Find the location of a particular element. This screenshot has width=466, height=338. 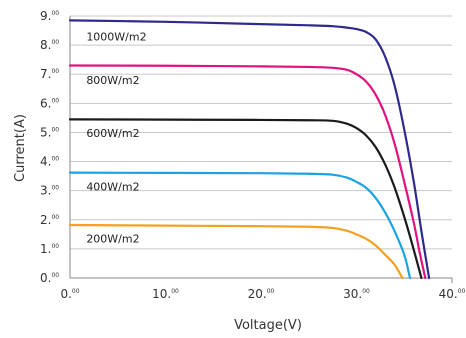

x-tick-main-4: 40. is located at coordinates (448, 294).